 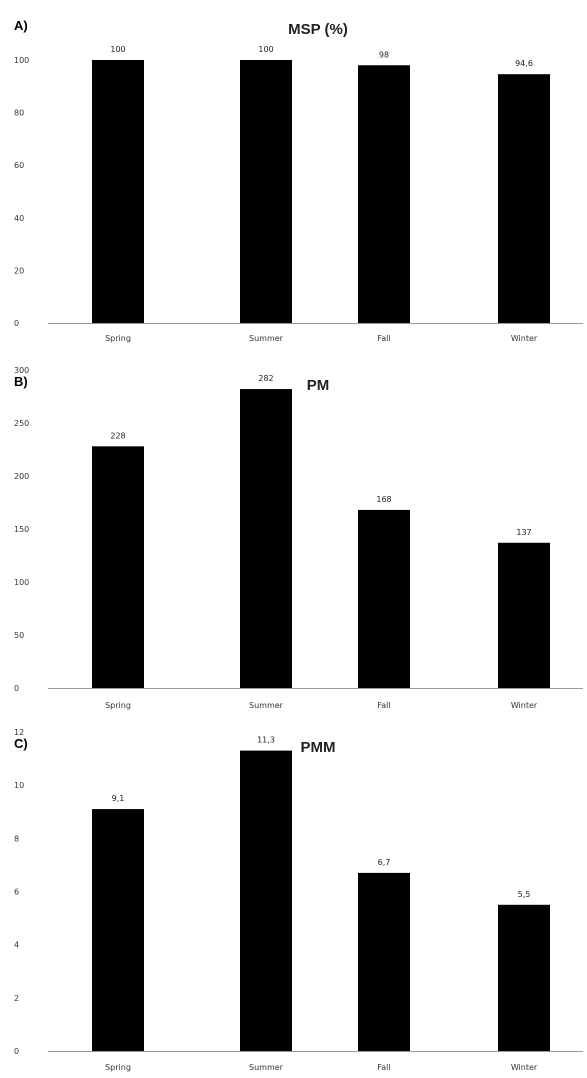 What do you see at coordinates (383, 499) in the screenshot?
I see `data-label: 168` at bounding box center [383, 499].